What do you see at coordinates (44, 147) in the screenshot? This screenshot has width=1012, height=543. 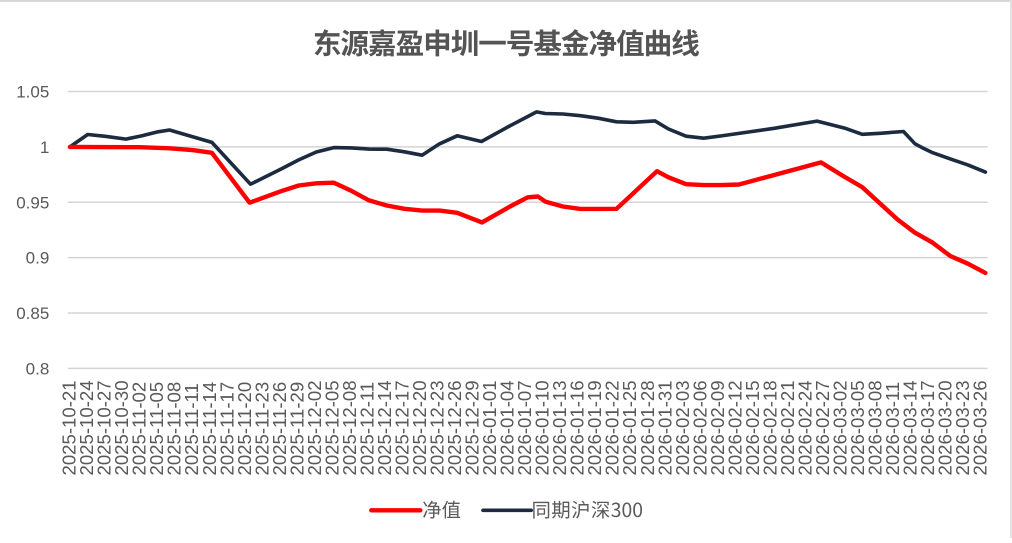 I see `svg-text: 1` at bounding box center [44, 147].